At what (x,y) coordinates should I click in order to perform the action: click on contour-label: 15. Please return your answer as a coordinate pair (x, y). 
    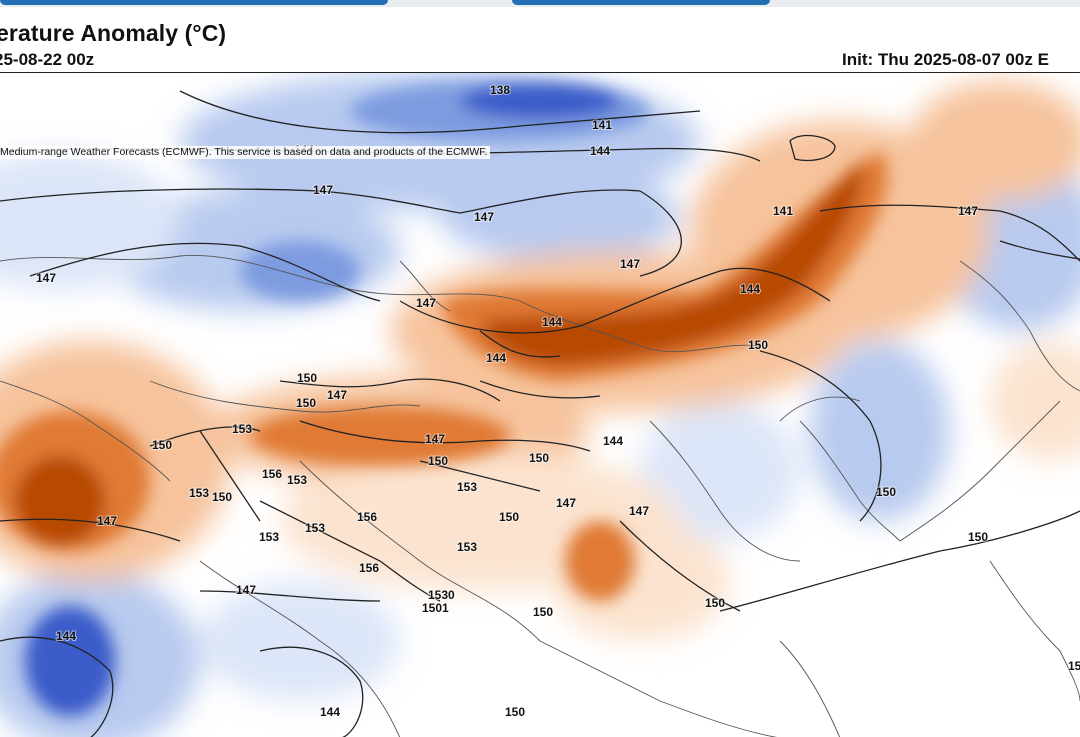
    Looking at the image, I should click on (1074, 666).